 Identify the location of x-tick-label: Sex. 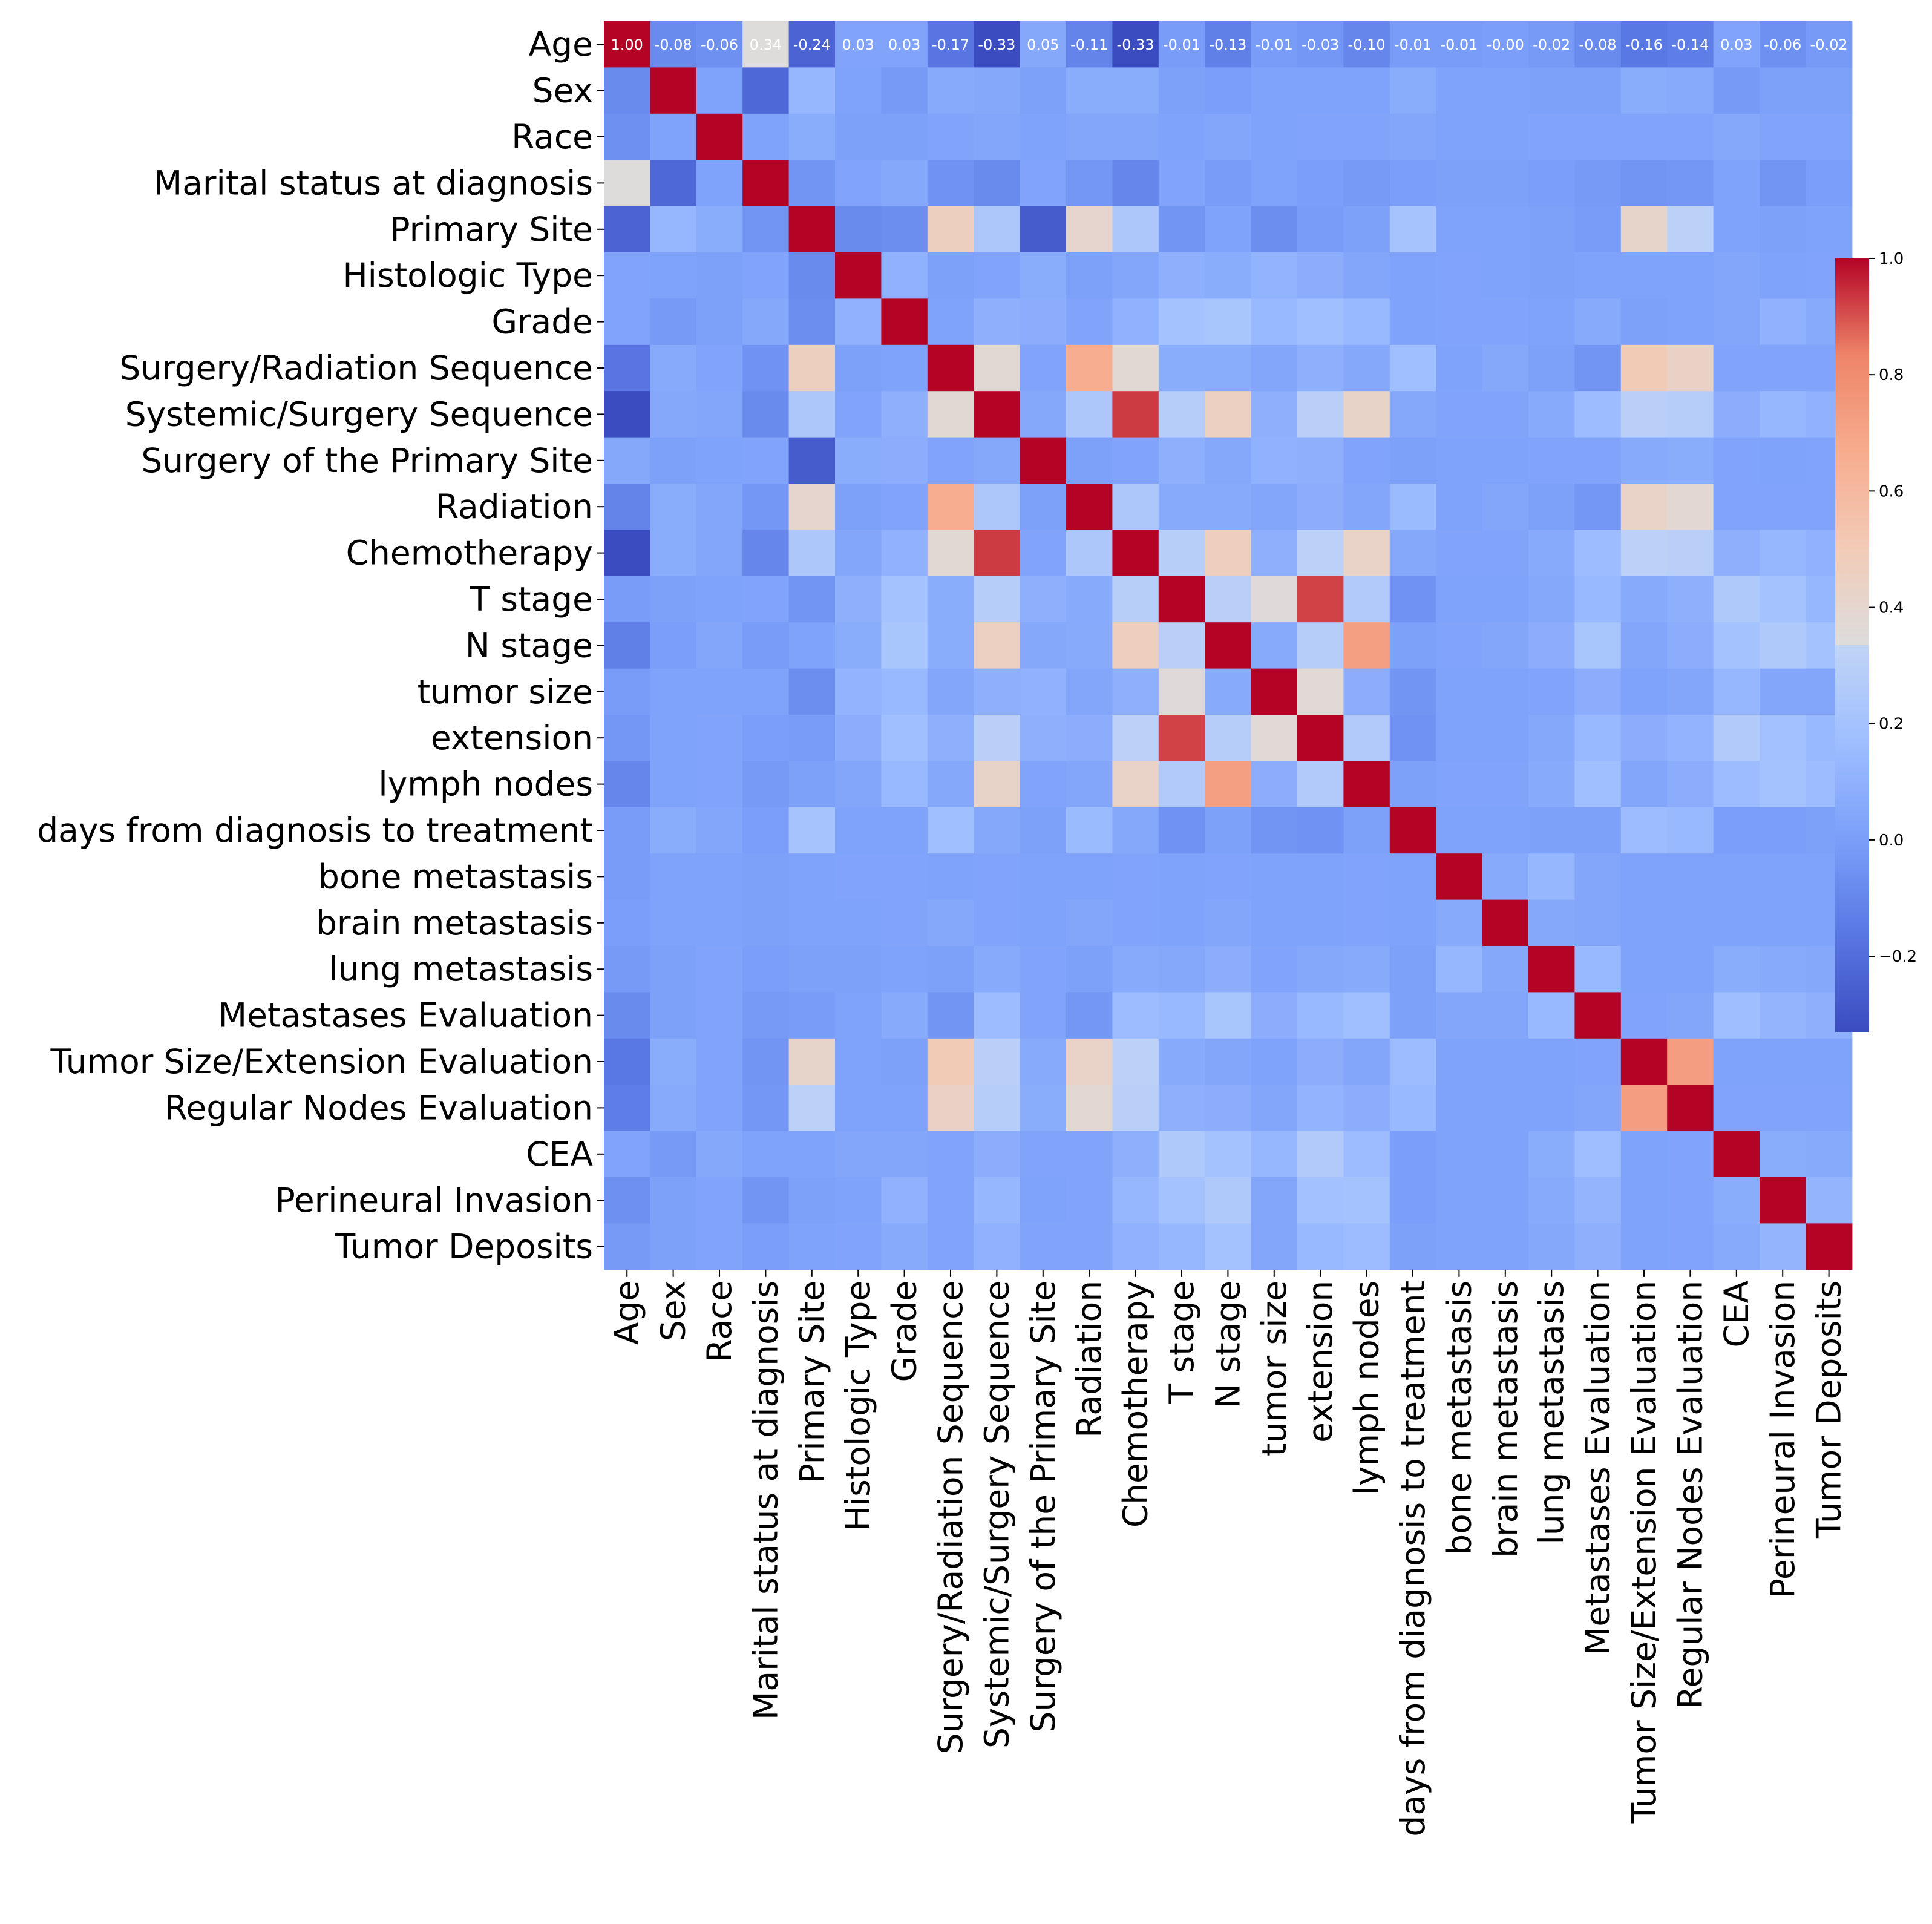
(674, 1311).